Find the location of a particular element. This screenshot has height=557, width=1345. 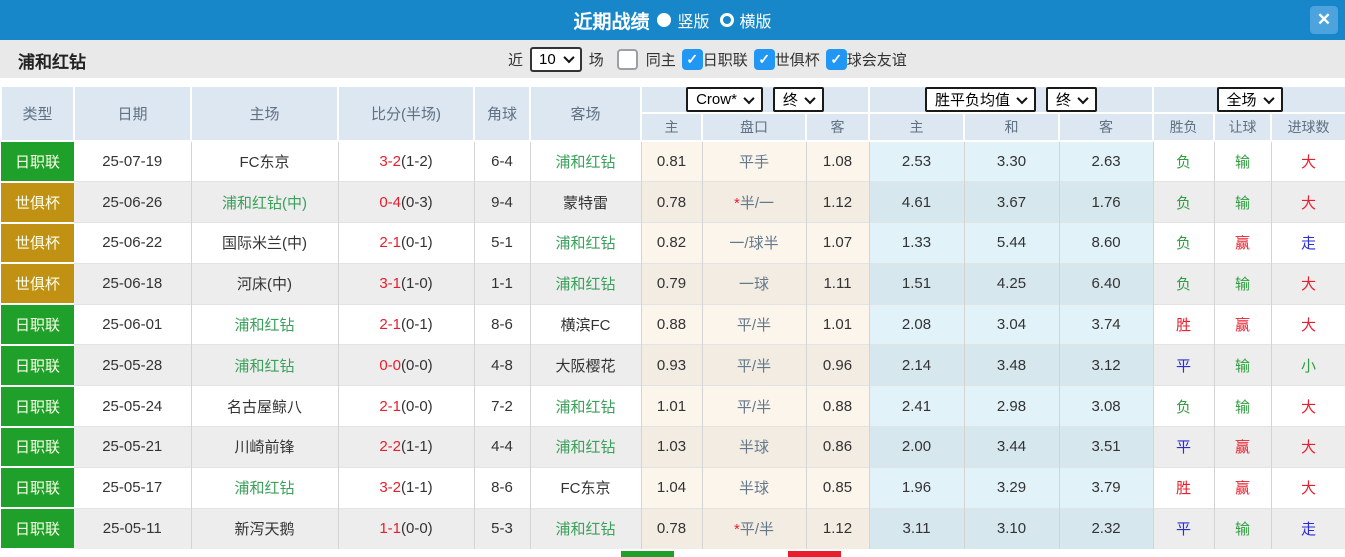

result-cell: 平 is located at coordinates (1184, 365).